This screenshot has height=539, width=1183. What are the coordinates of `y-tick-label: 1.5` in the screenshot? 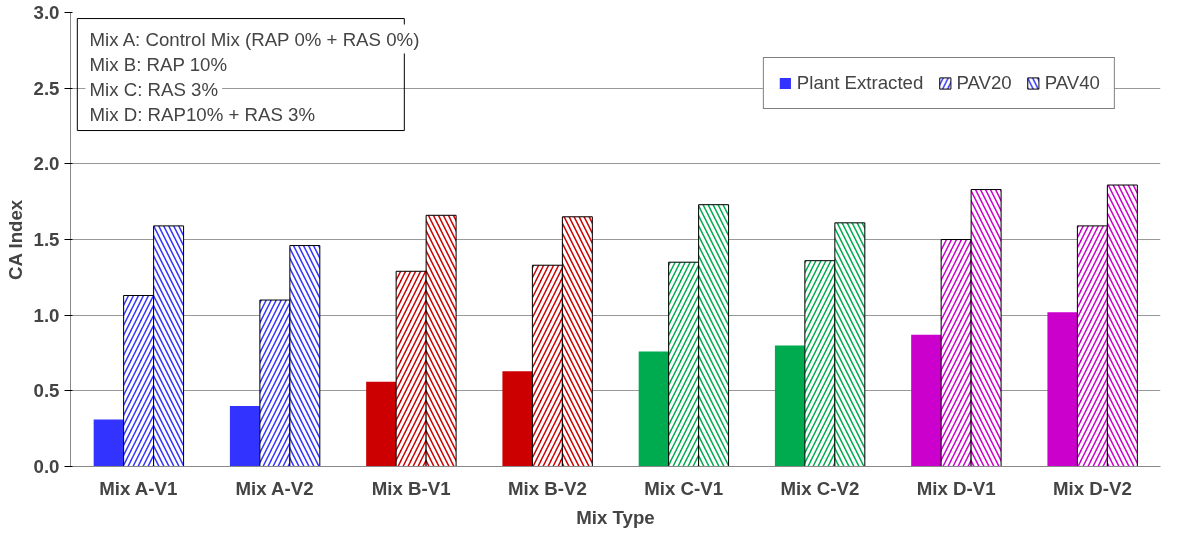 It's located at (46, 239).